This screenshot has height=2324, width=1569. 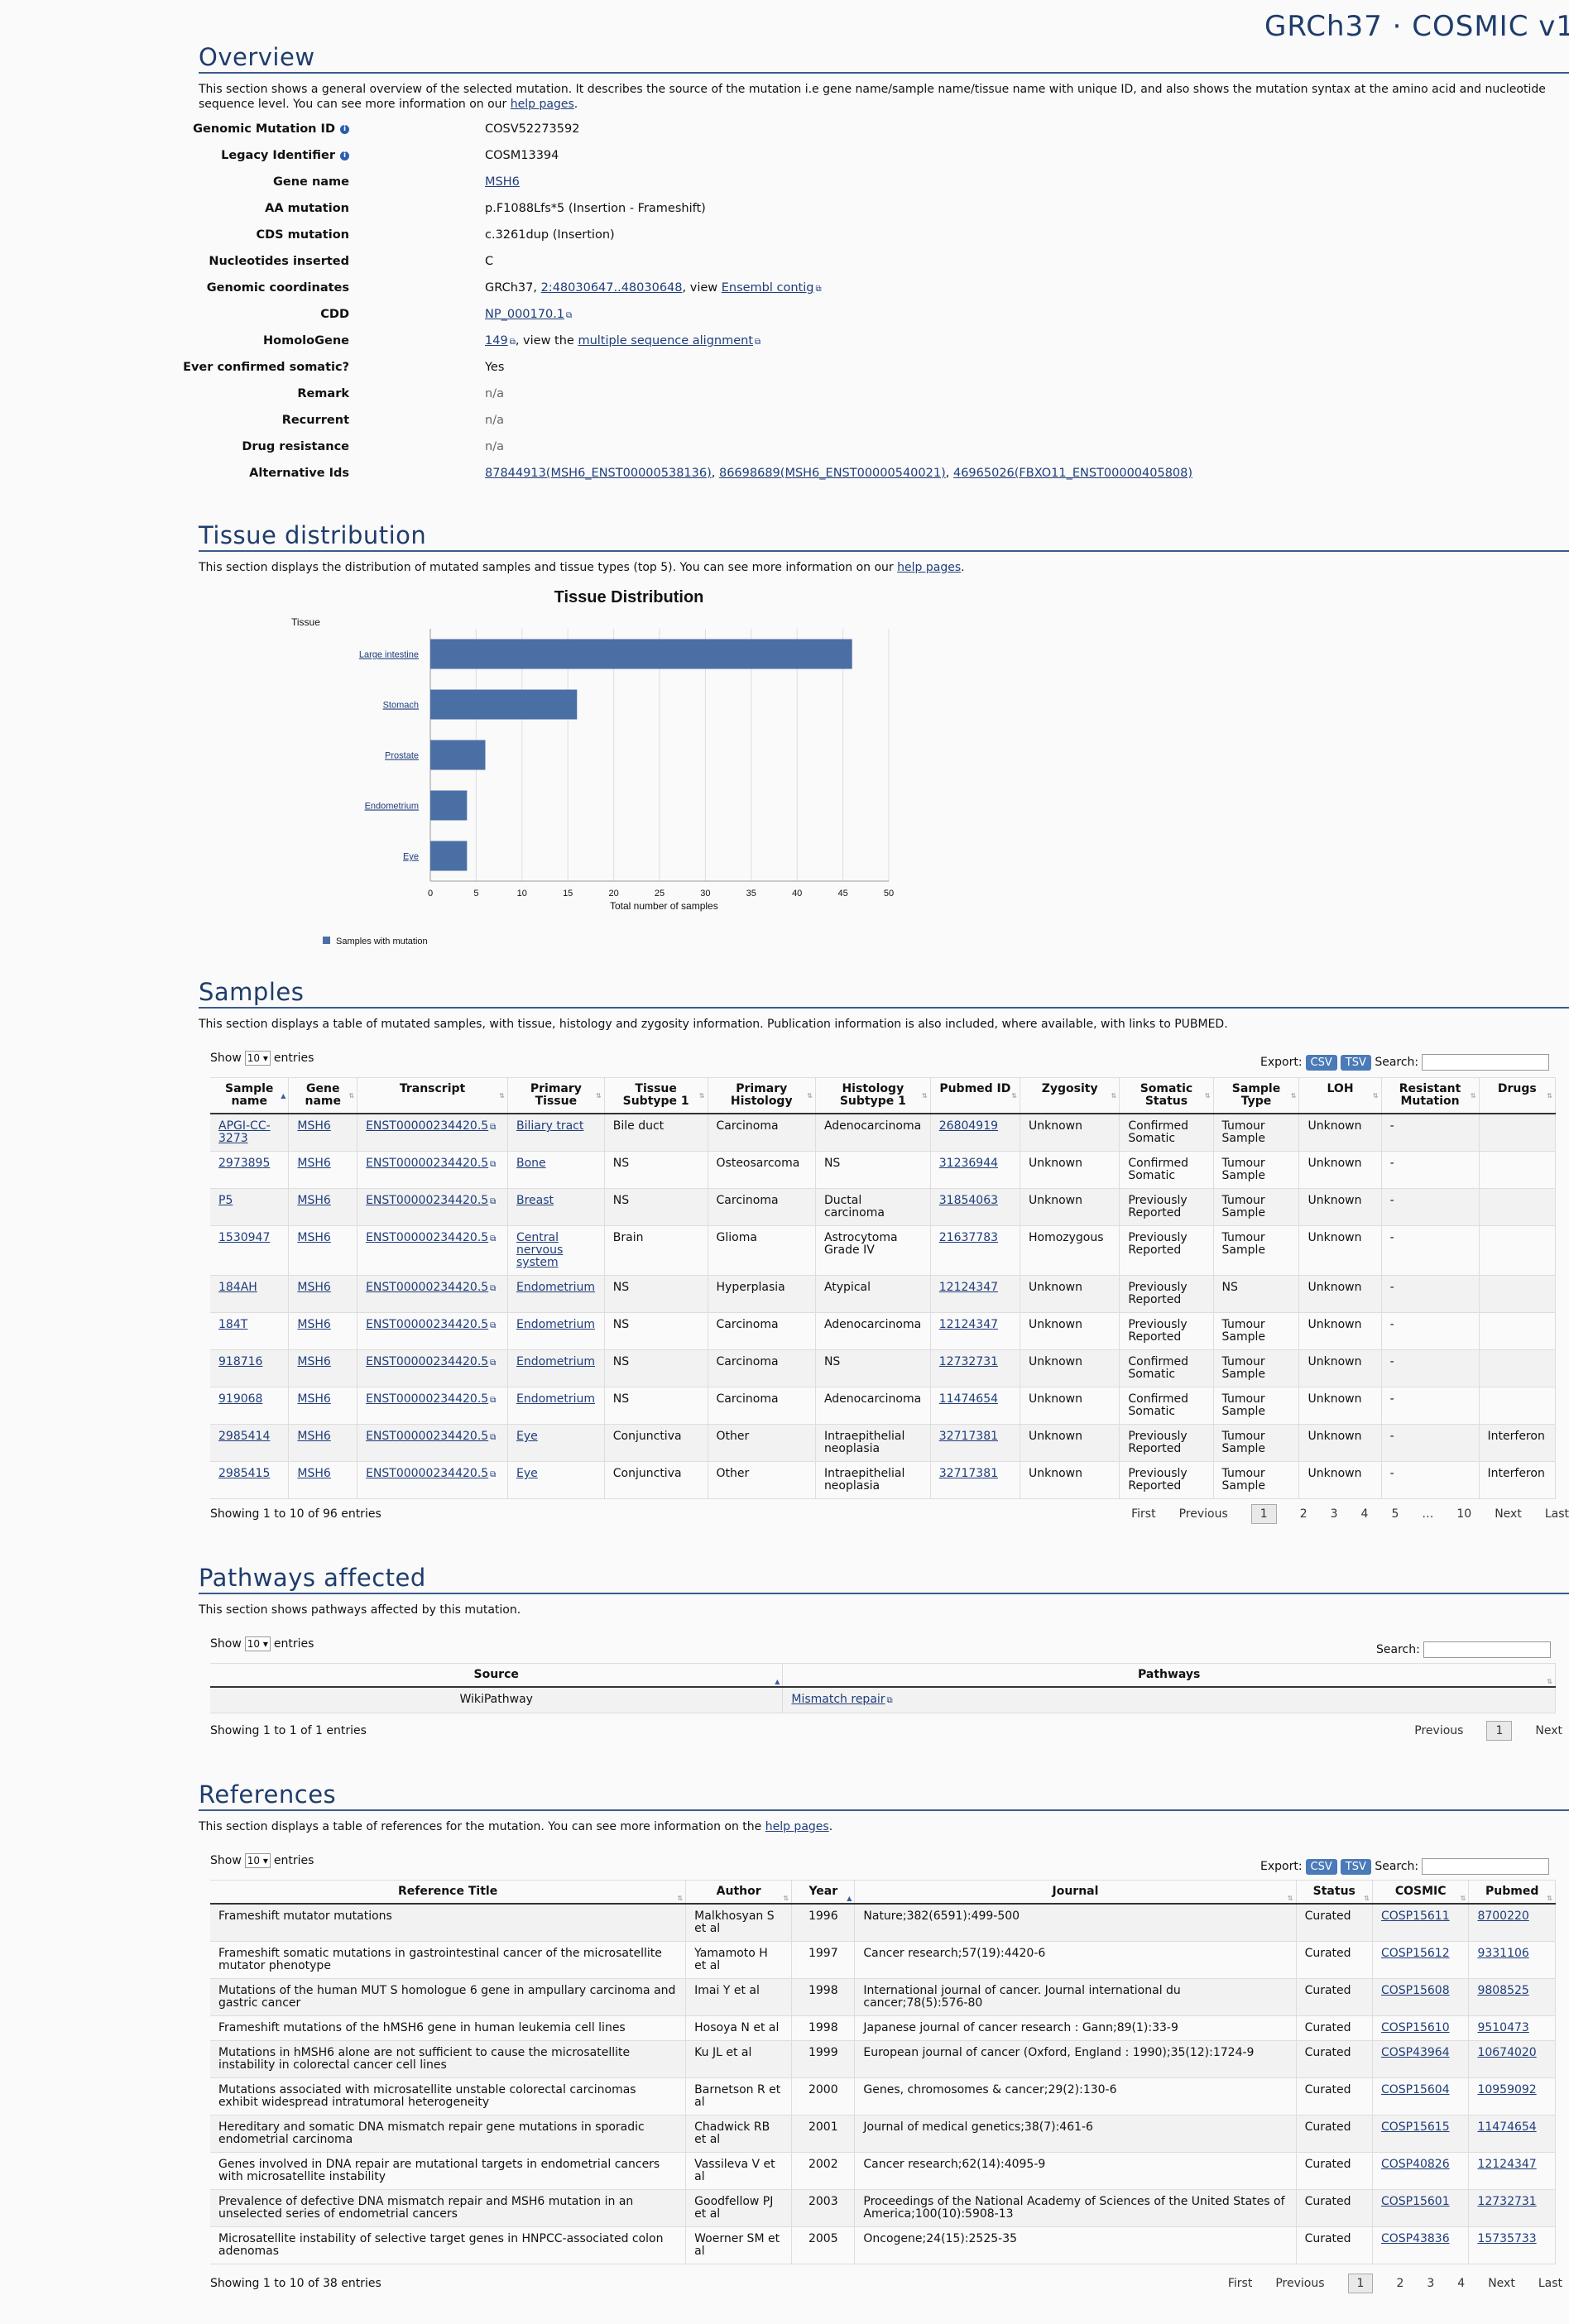 What do you see at coordinates (244, 1237) in the screenshot?
I see `cell-link: 1530947` at bounding box center [244, 1237].